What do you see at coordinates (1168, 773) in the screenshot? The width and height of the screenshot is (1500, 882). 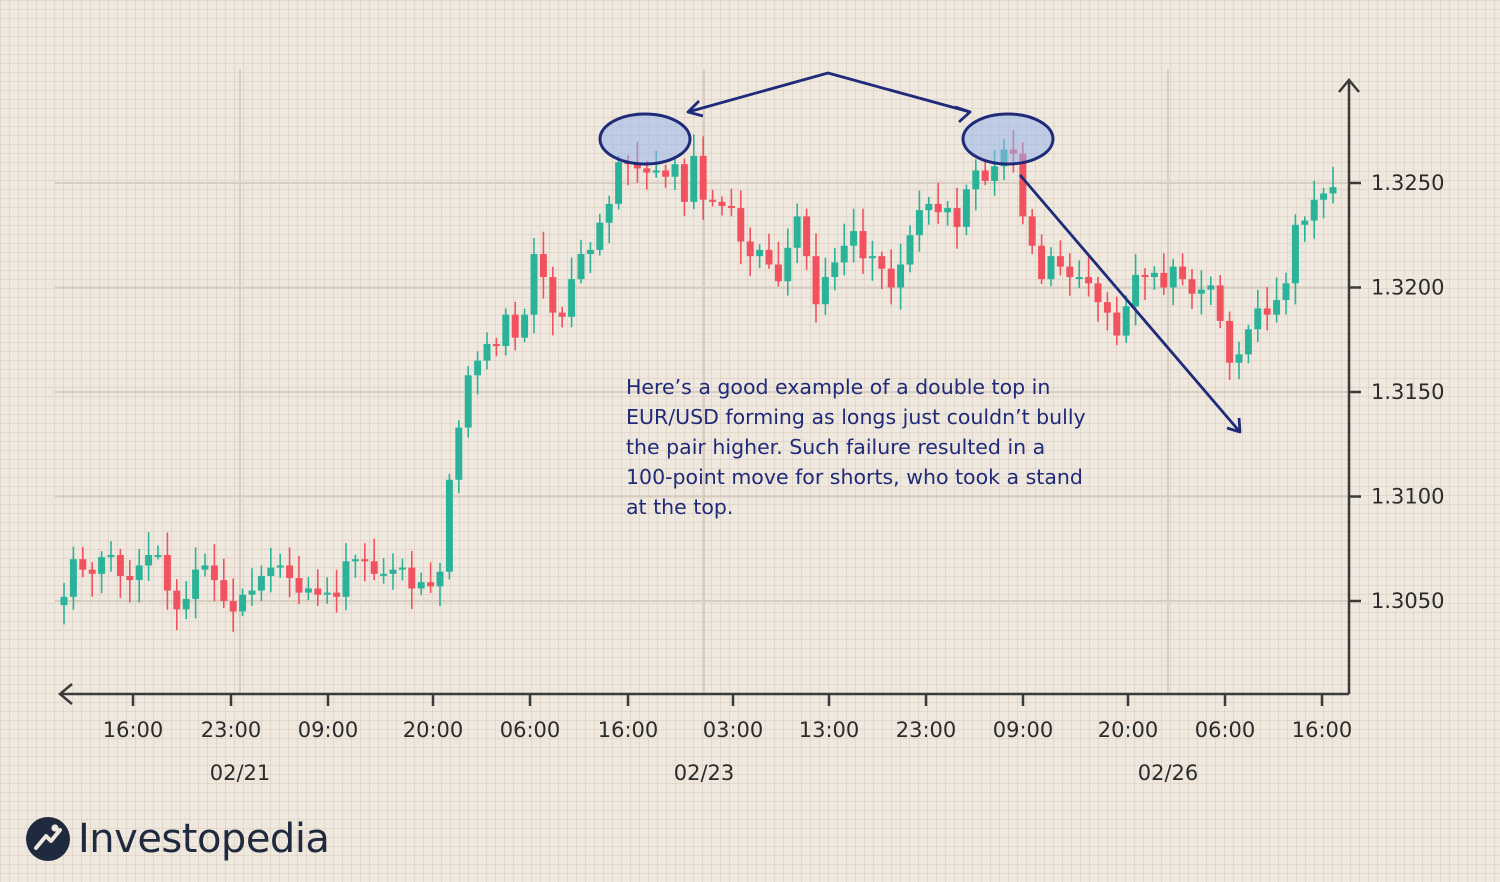 I see `date-label: 02/26` at bounding box center [1168, 773].